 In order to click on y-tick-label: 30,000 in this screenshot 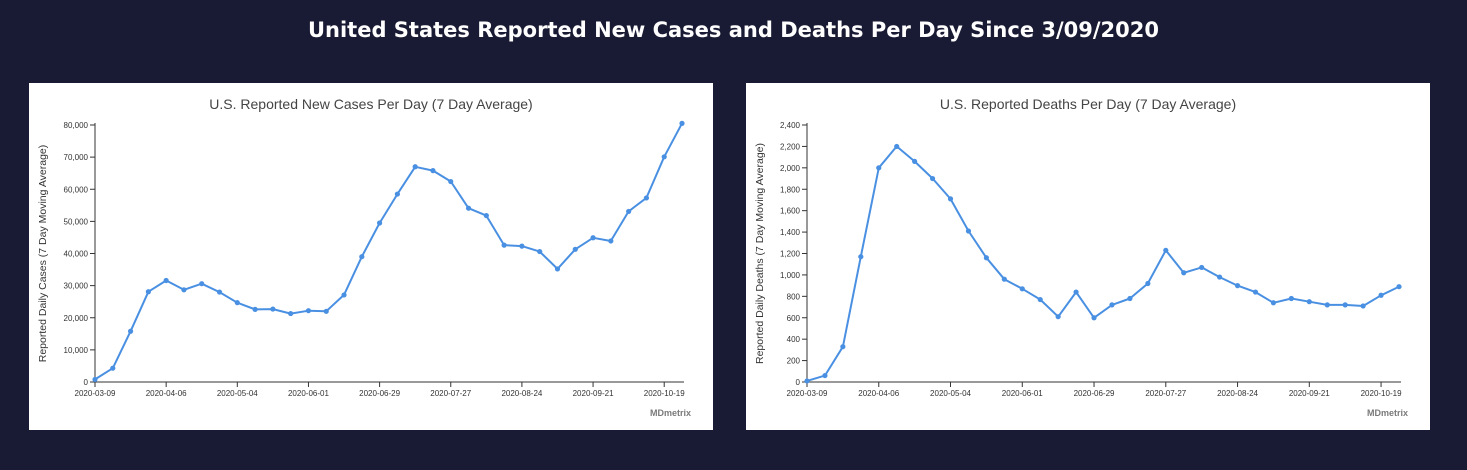, I will do `click(76, 286)`.